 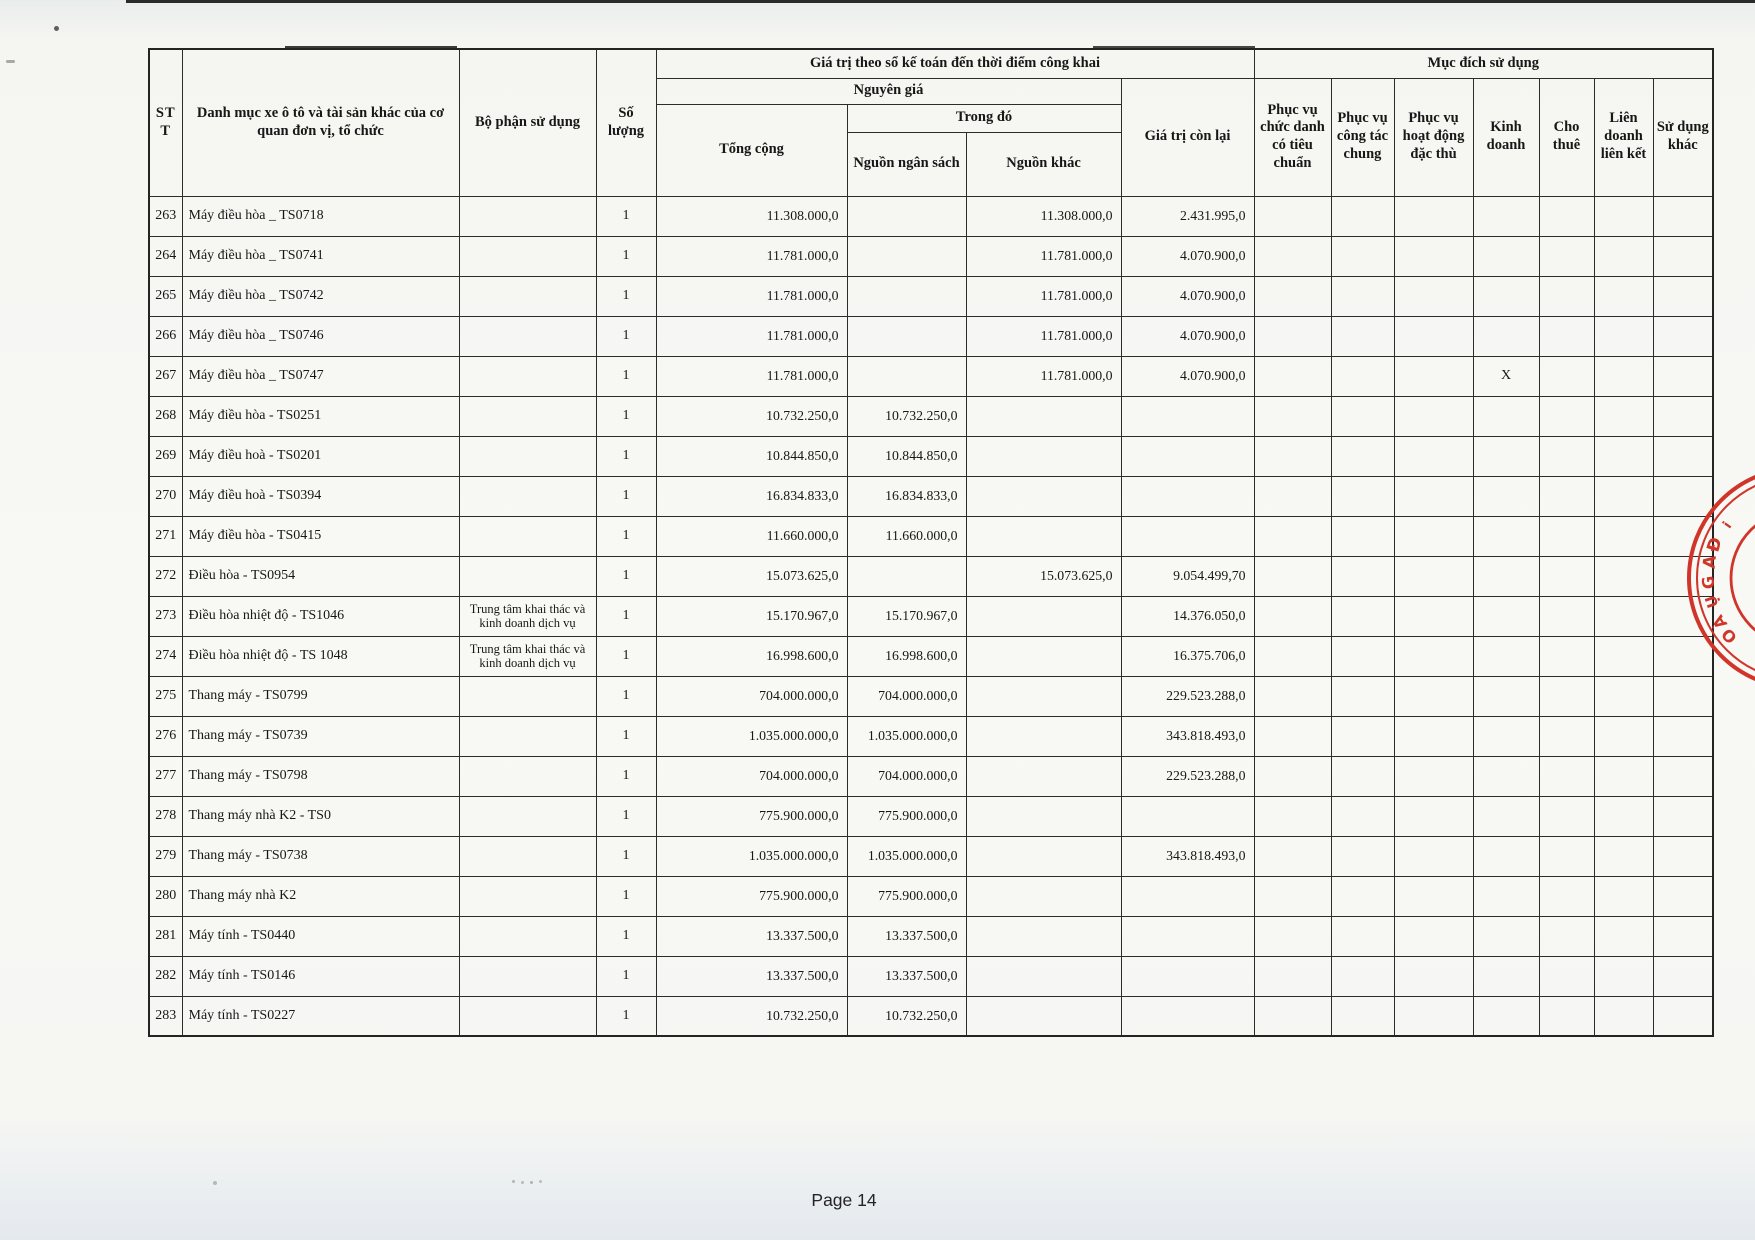 What do you see at coordinates (1721, 578) in the screenshot?
I see `stamp-outer-circle` at bounding box center [1721, 578].